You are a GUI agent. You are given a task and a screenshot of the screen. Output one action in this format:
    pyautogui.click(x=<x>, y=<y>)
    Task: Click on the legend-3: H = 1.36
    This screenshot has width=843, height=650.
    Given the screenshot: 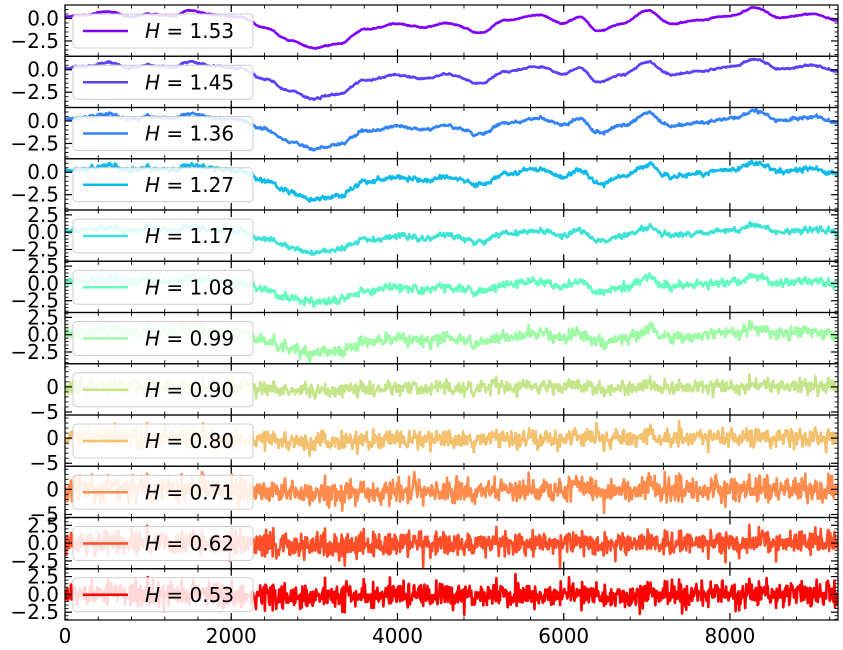 What is the action you would take?
    pyautogui.click(x=163, y=133)
    